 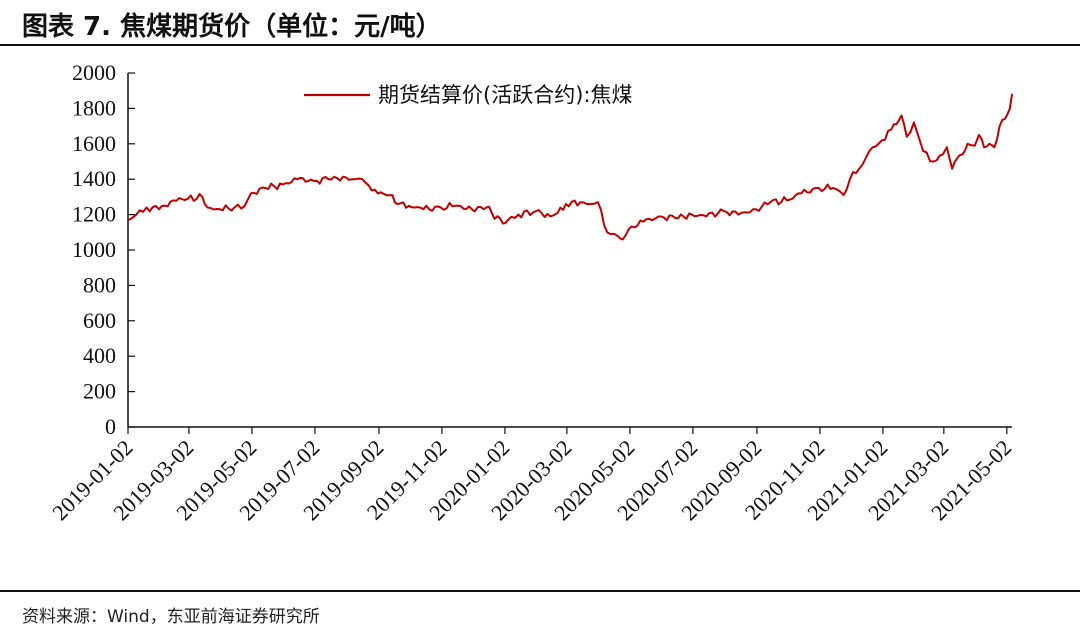 What do you see at coordinates (540, 591) in the screenshot?
I see `source-rule` at bounding box center [540, 591].